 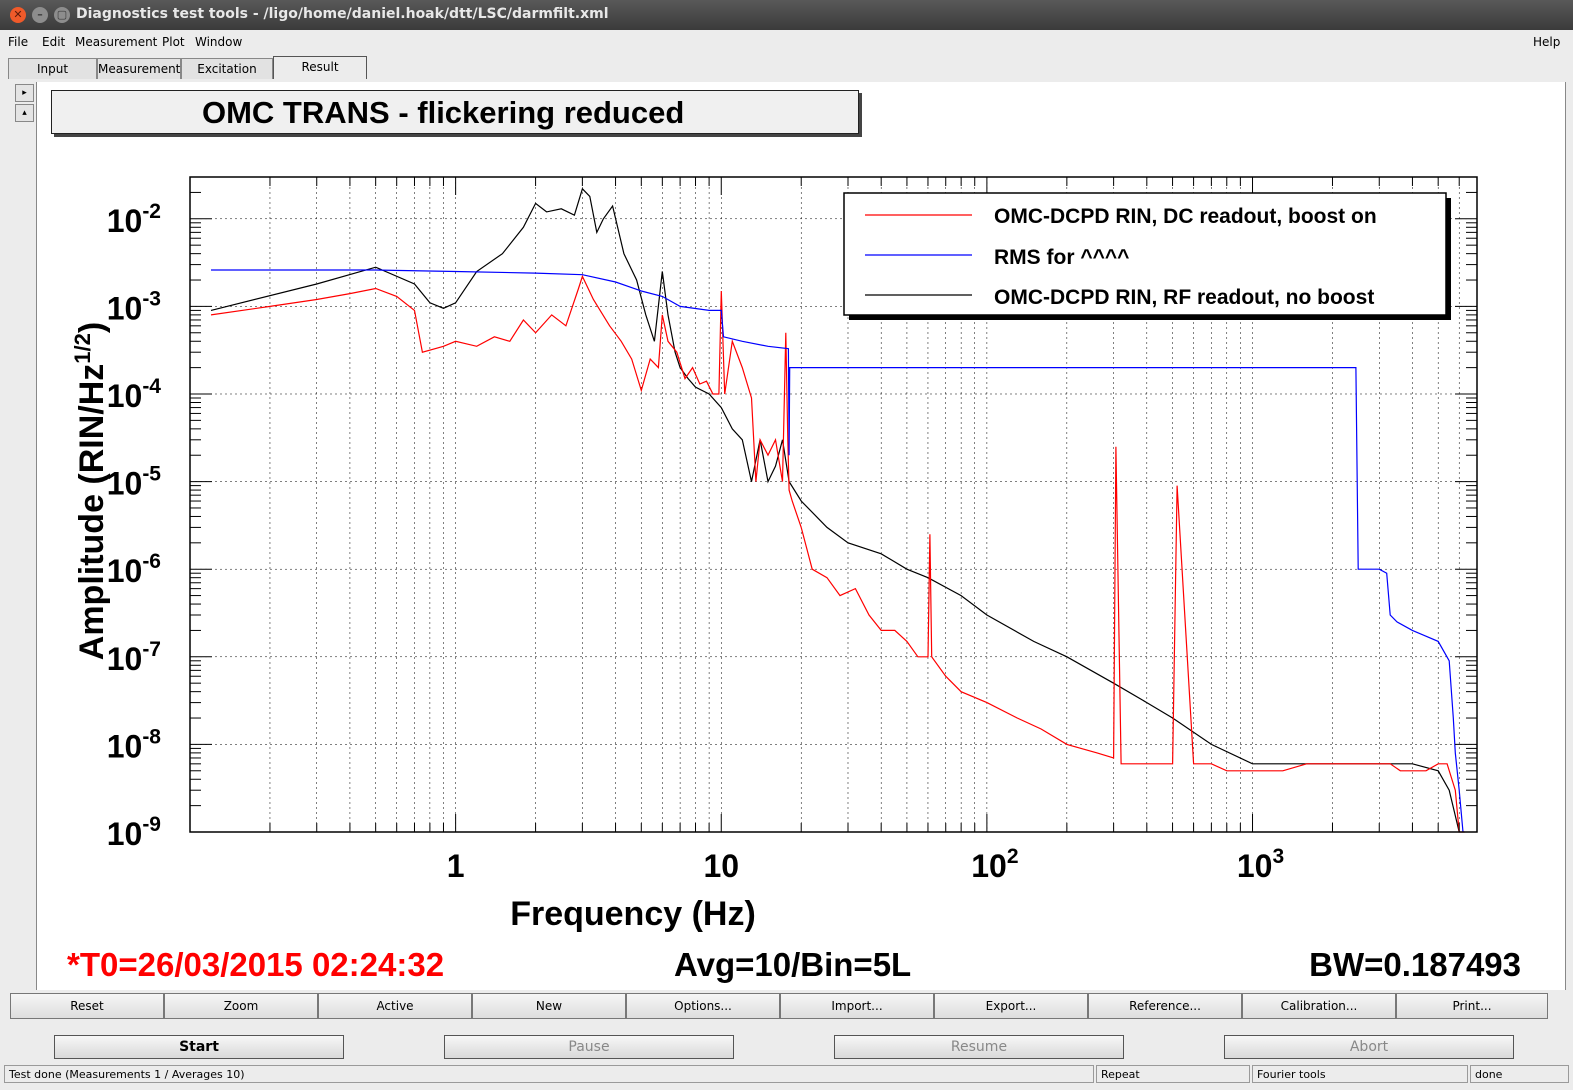 I want to click on y-tick-label: 10⁻⁷, so click(x=134, y=657).